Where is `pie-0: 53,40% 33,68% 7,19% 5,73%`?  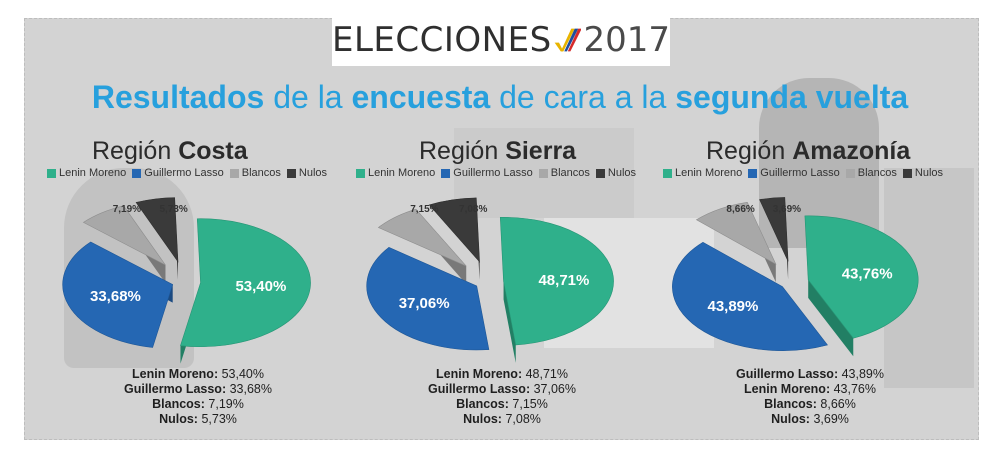
pie-0: 53,40% 33,68% 7,19% 5,73% is located at coordinates (186, 281).